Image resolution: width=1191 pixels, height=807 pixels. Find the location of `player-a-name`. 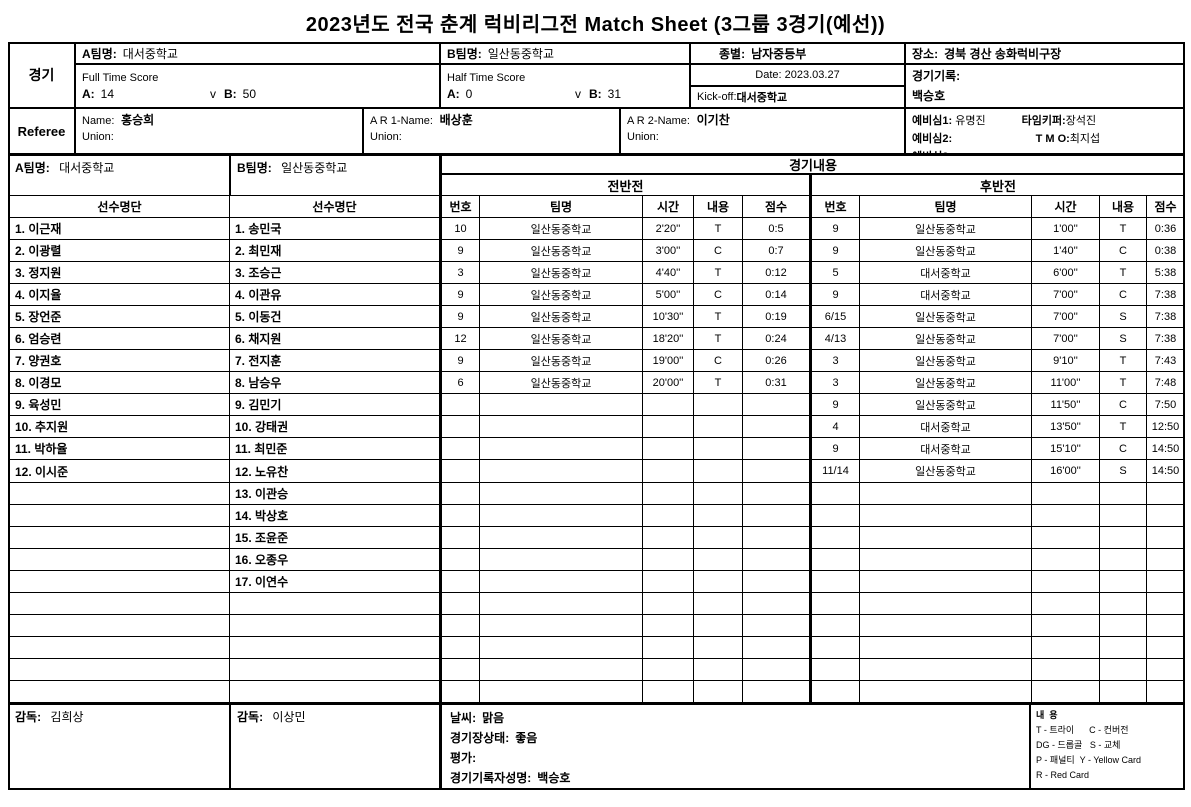

player-a-name is located at coordinates (120, 647).